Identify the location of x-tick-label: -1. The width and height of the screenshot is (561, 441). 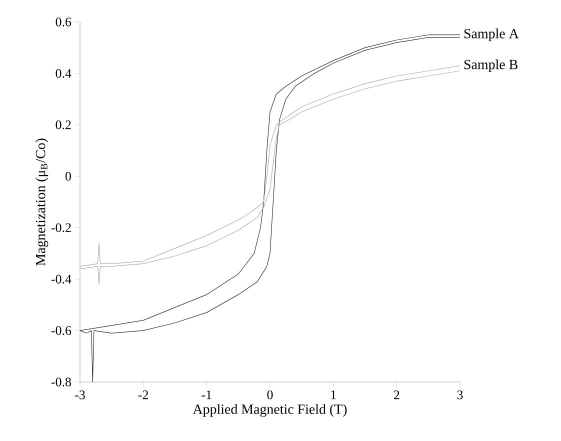
(207, 395).